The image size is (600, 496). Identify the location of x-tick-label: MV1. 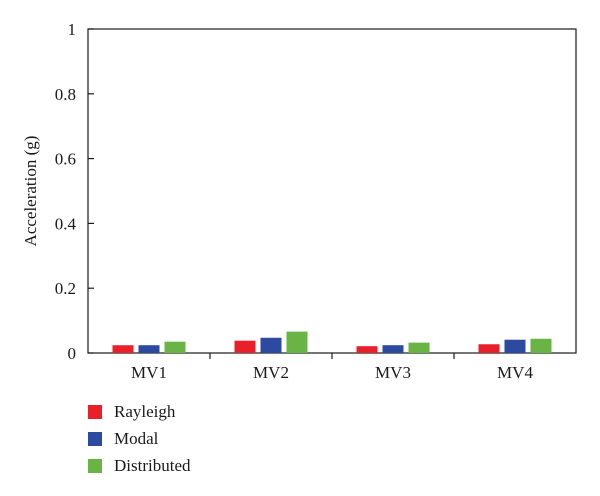
(149, 372).